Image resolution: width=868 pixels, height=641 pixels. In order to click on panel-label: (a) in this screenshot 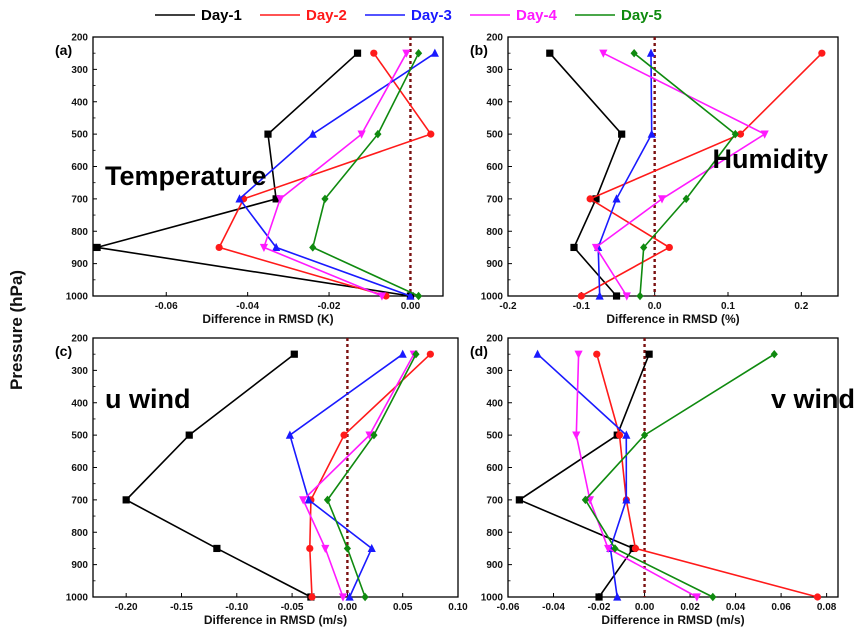, I will do `click(63, 50)`.